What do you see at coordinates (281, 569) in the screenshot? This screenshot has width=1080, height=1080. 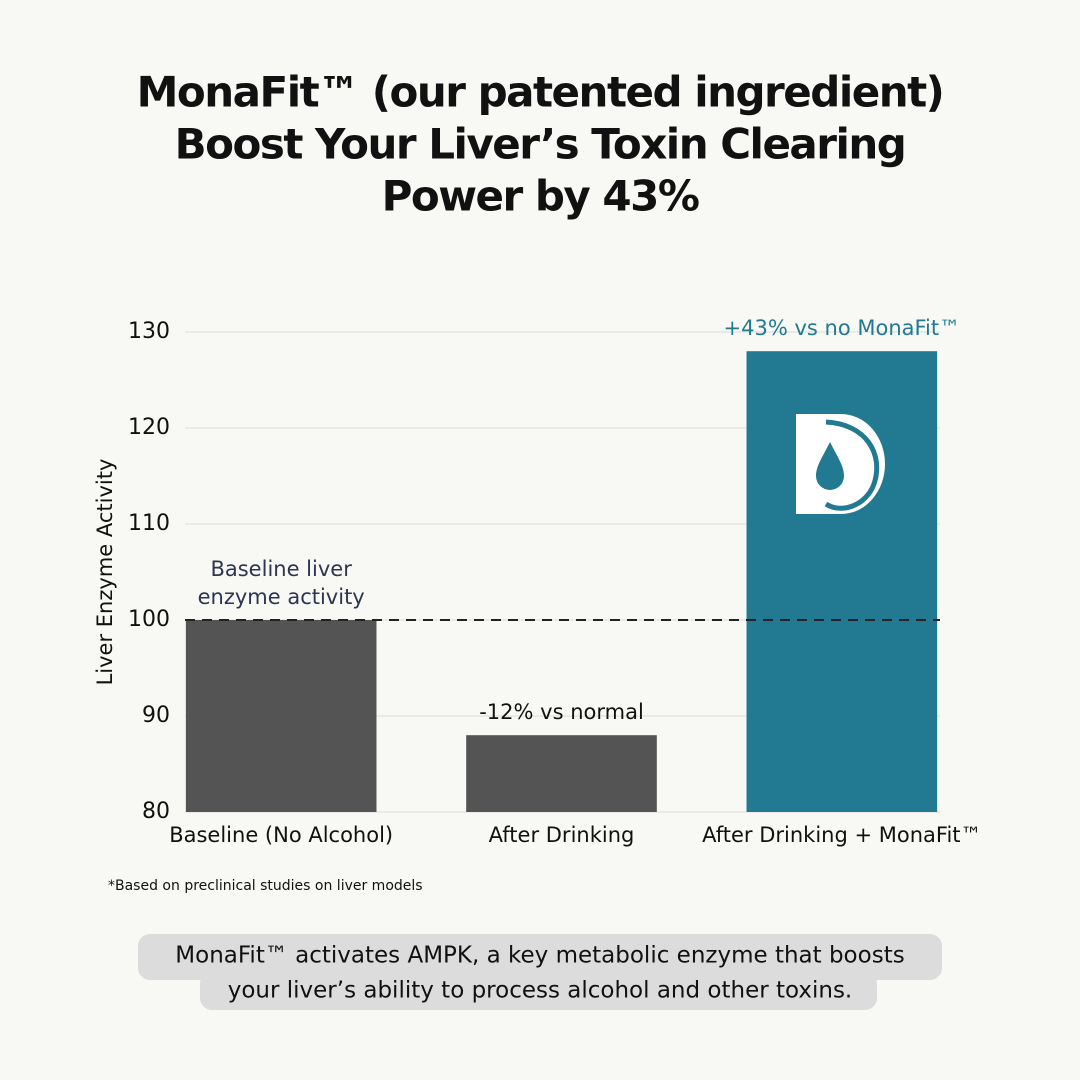 I see `bar-annotation: Baseline liver` at bounding box center [281, 569].